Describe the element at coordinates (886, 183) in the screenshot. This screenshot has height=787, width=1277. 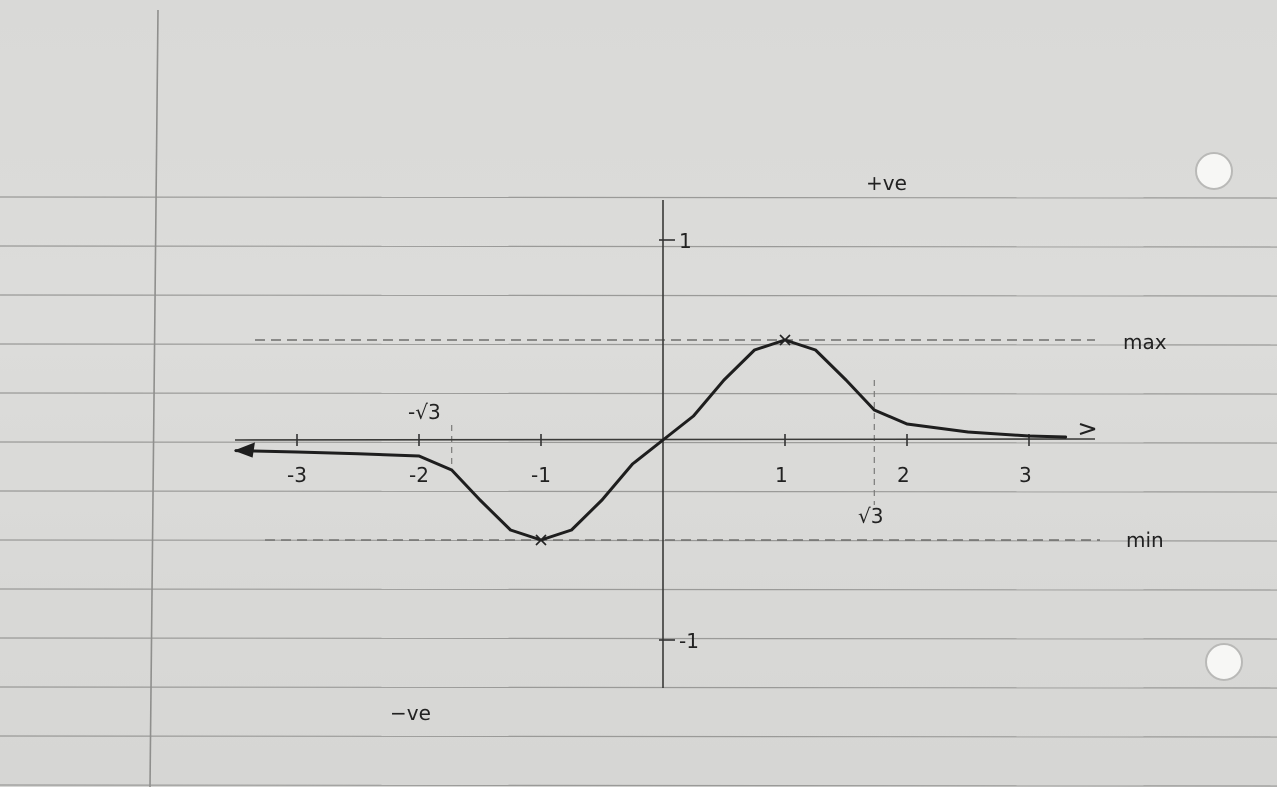
I see `annotation-positive: +ve` at that location.